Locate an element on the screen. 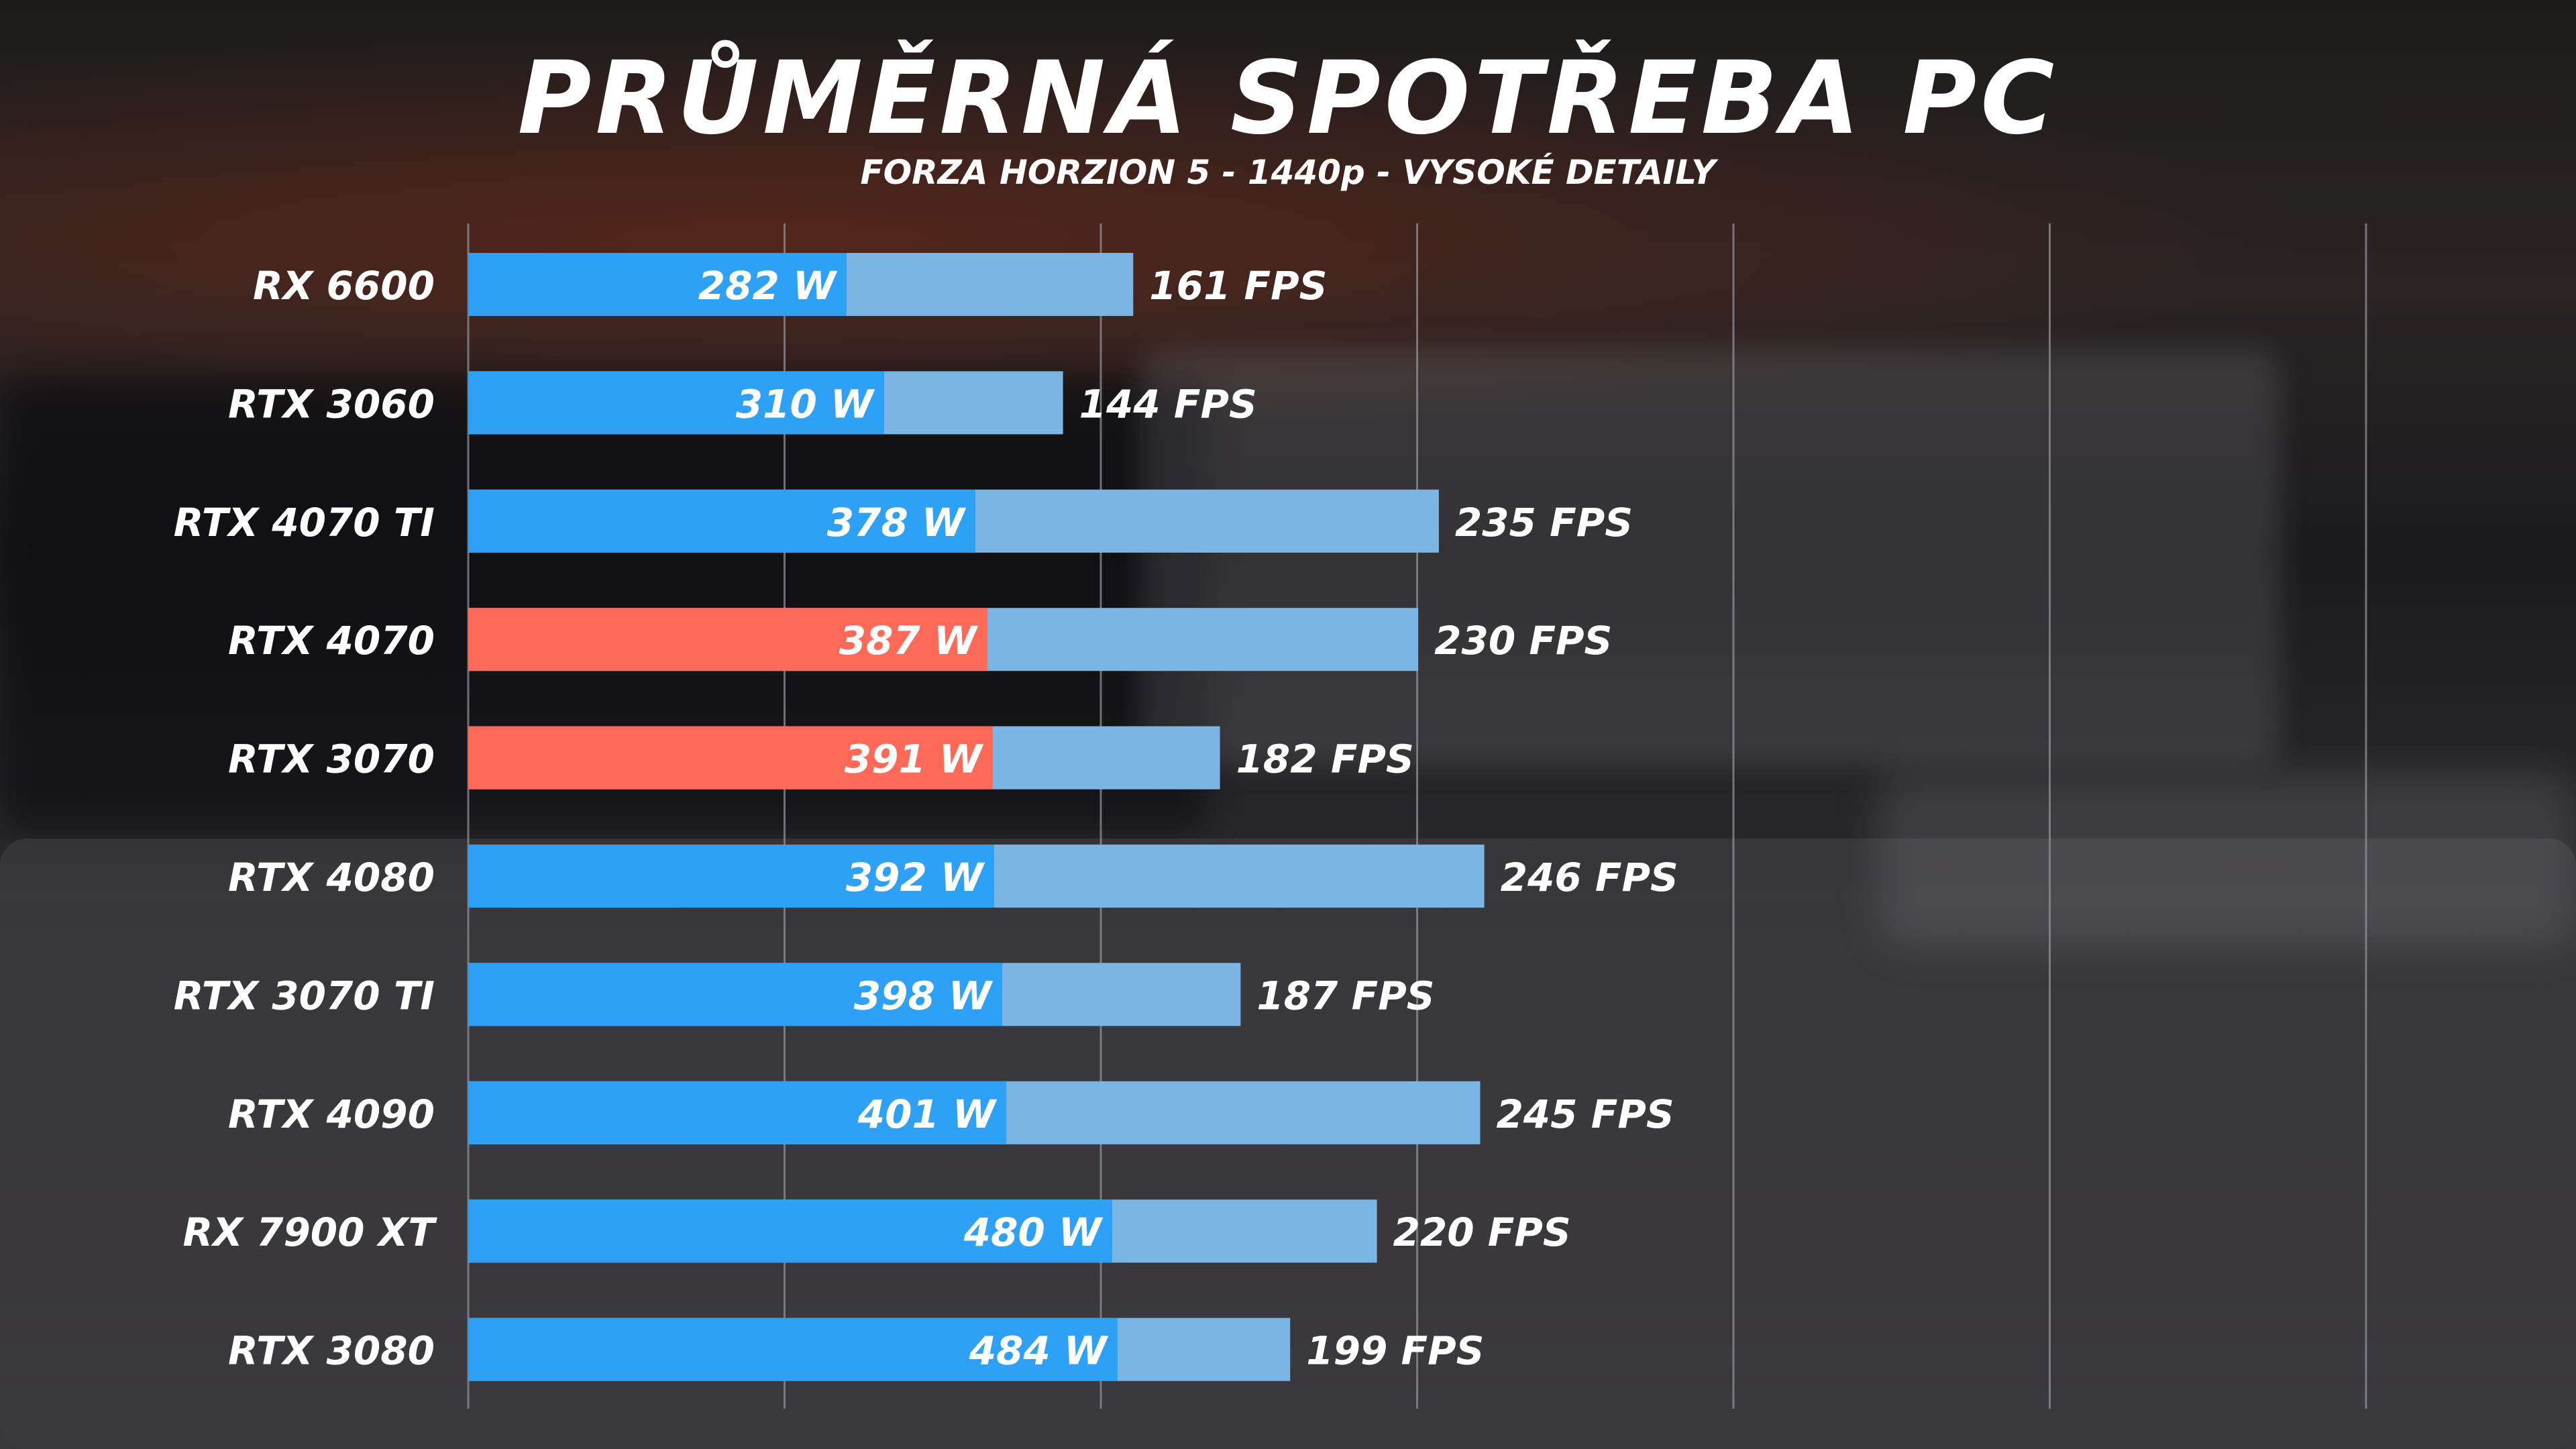 This screenshot has width=2576, height=1449. watts-label: 387 W is located at coordinates (909, 640).